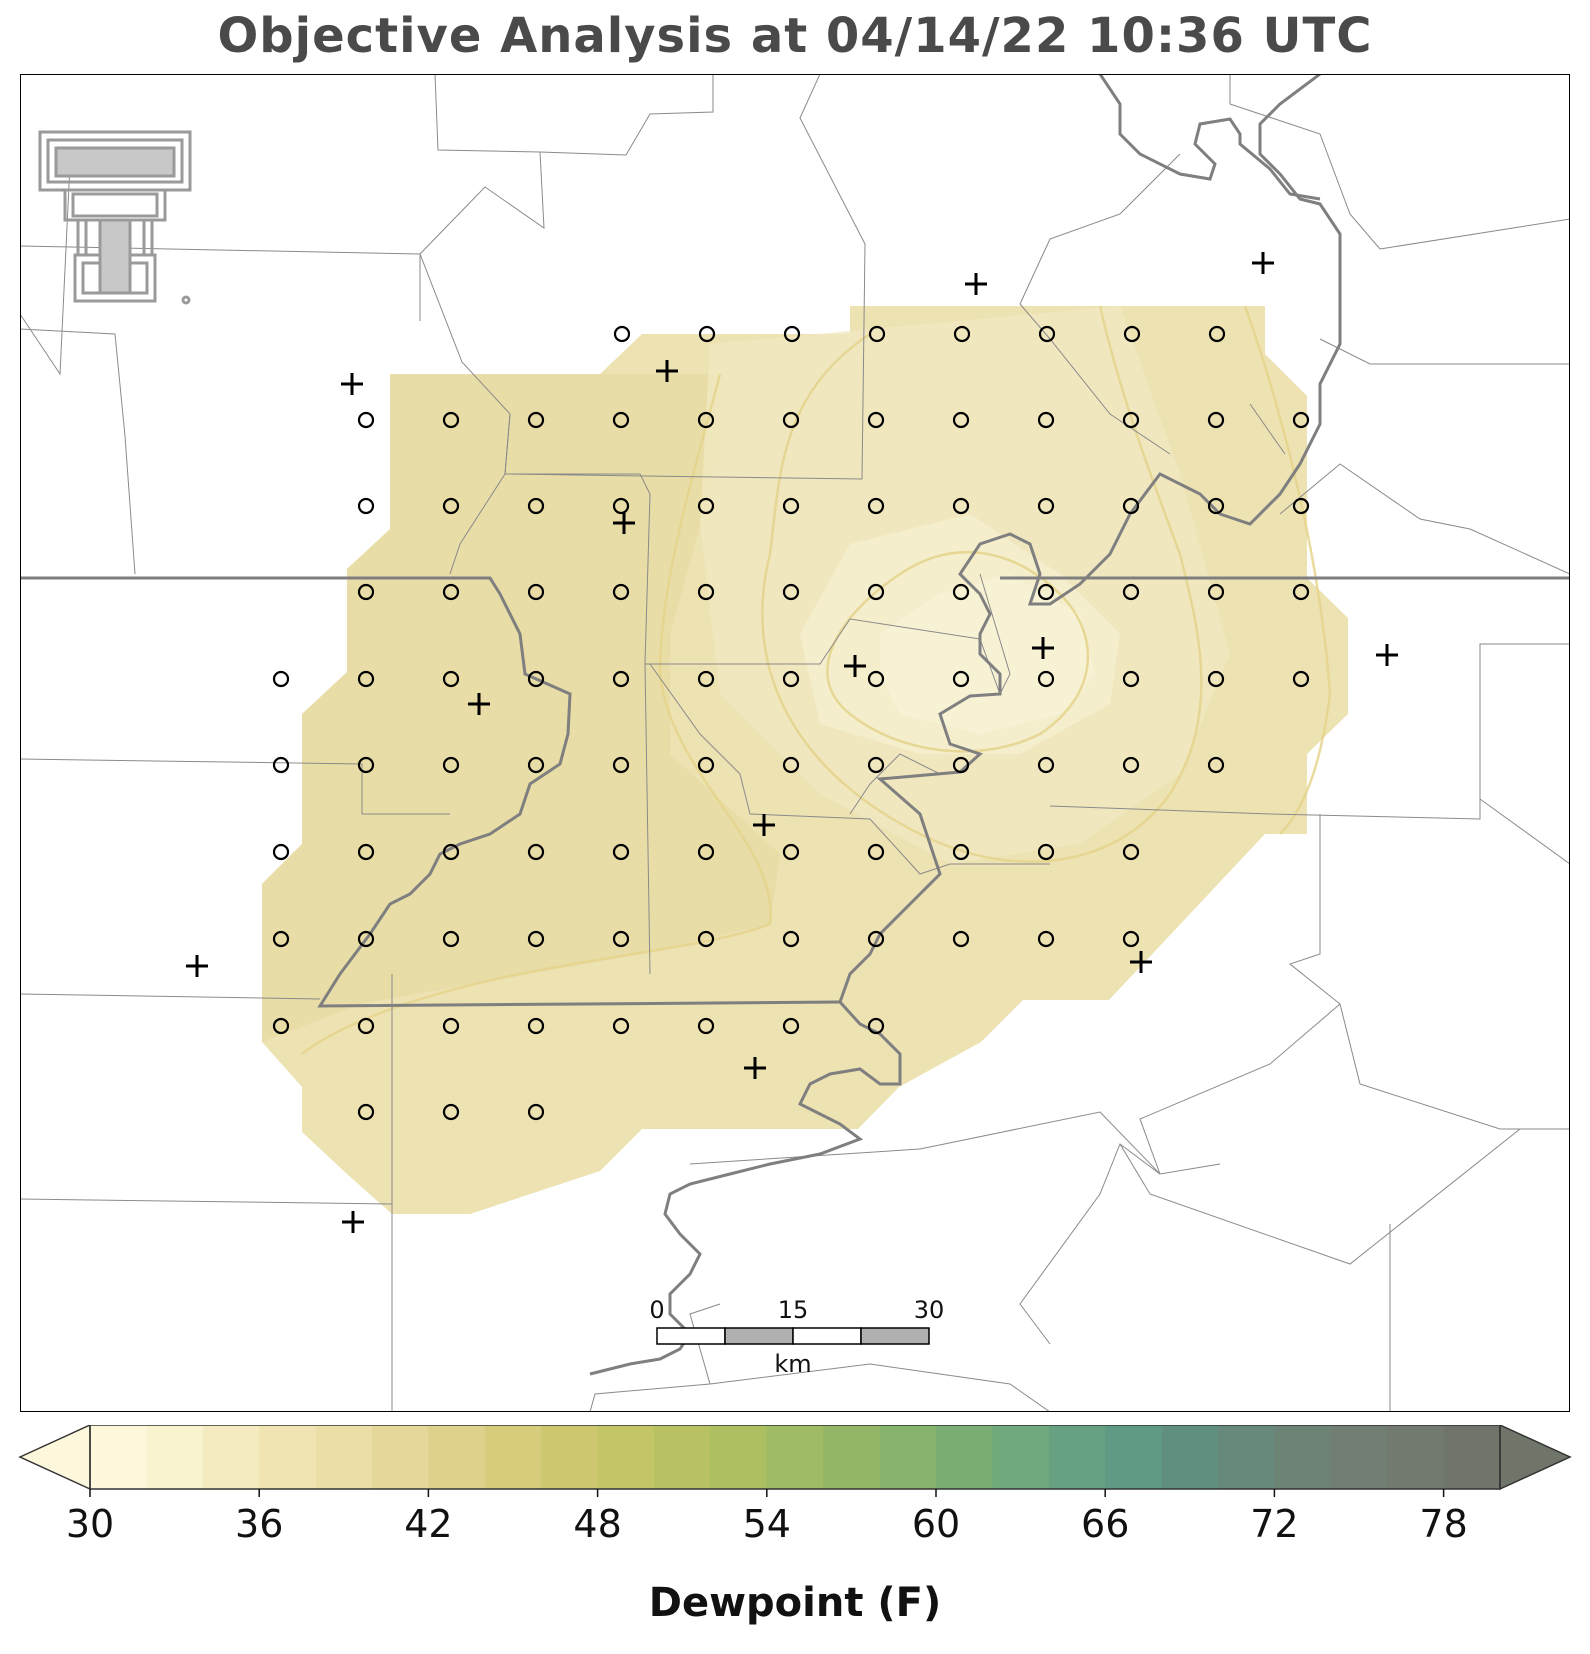  I want to click on scale-label-30: 30, so click(929, 1310).